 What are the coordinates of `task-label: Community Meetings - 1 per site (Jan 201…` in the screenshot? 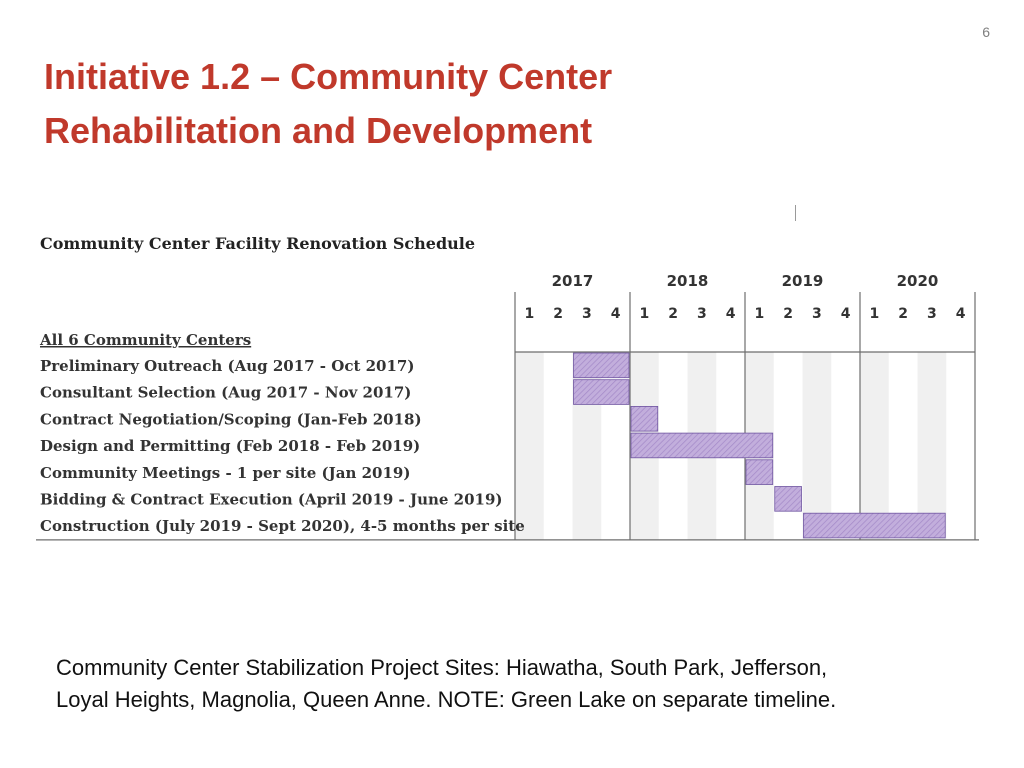 It's located at (225, 473).